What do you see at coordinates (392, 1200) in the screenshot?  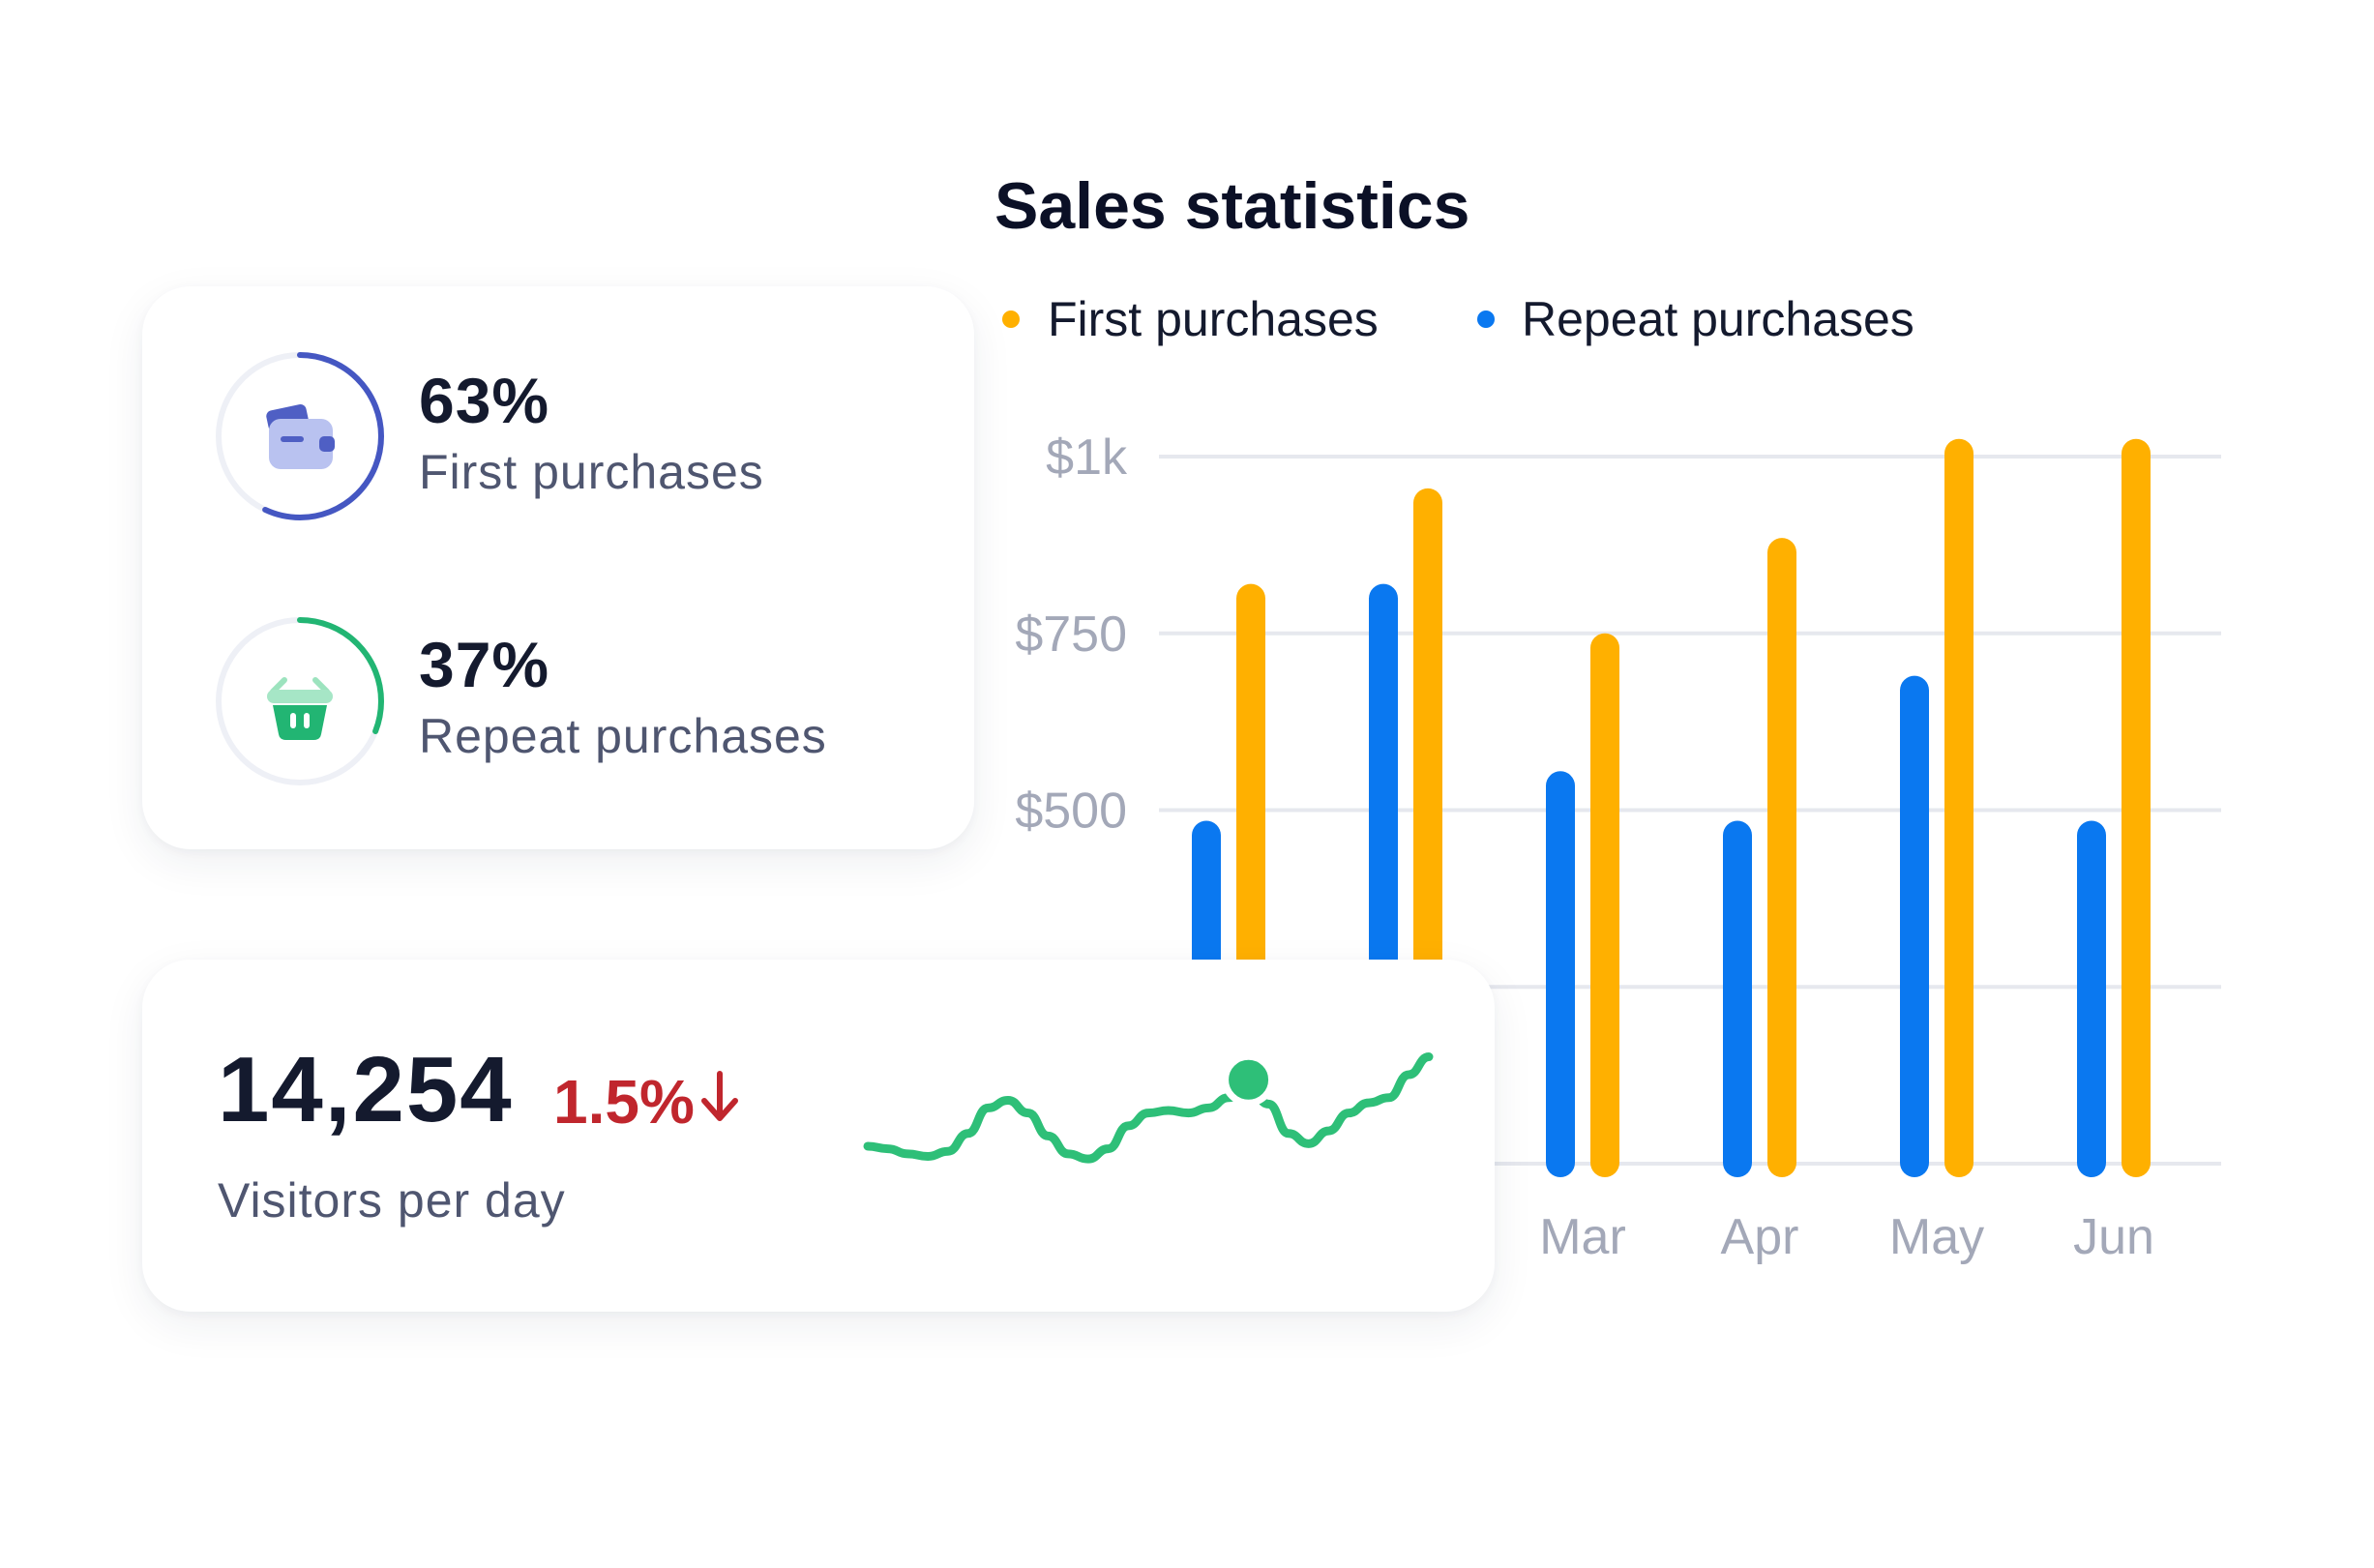 I see `visitors-label: Visitors per day` at bounding box center [392, 1200].